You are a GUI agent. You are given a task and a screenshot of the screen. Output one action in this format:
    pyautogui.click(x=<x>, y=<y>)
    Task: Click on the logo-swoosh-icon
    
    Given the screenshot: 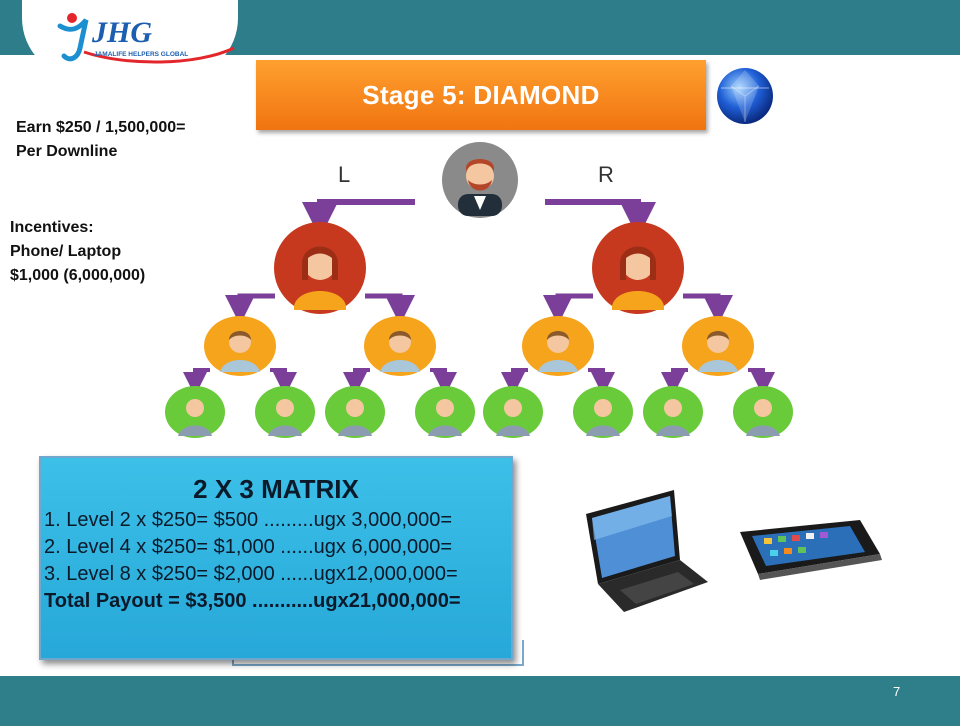 What is the action you would take?
    pyautogui.click(x=159, y=55)
    